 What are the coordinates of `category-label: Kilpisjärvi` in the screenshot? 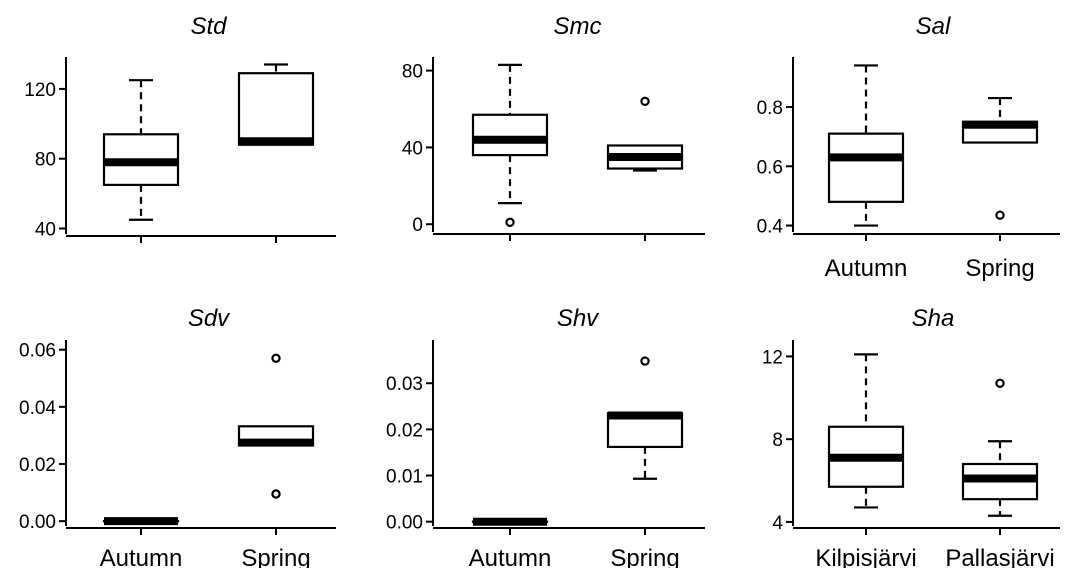 It's located at (865, 556).